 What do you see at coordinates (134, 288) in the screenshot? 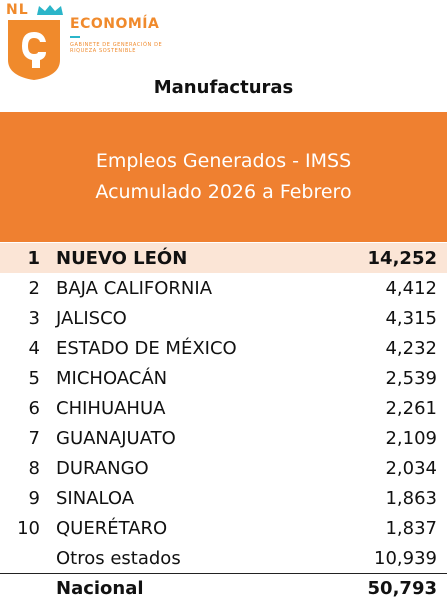
I see `state-cell: BAJA CALIFORNIA` at bounding box center [134, 288].